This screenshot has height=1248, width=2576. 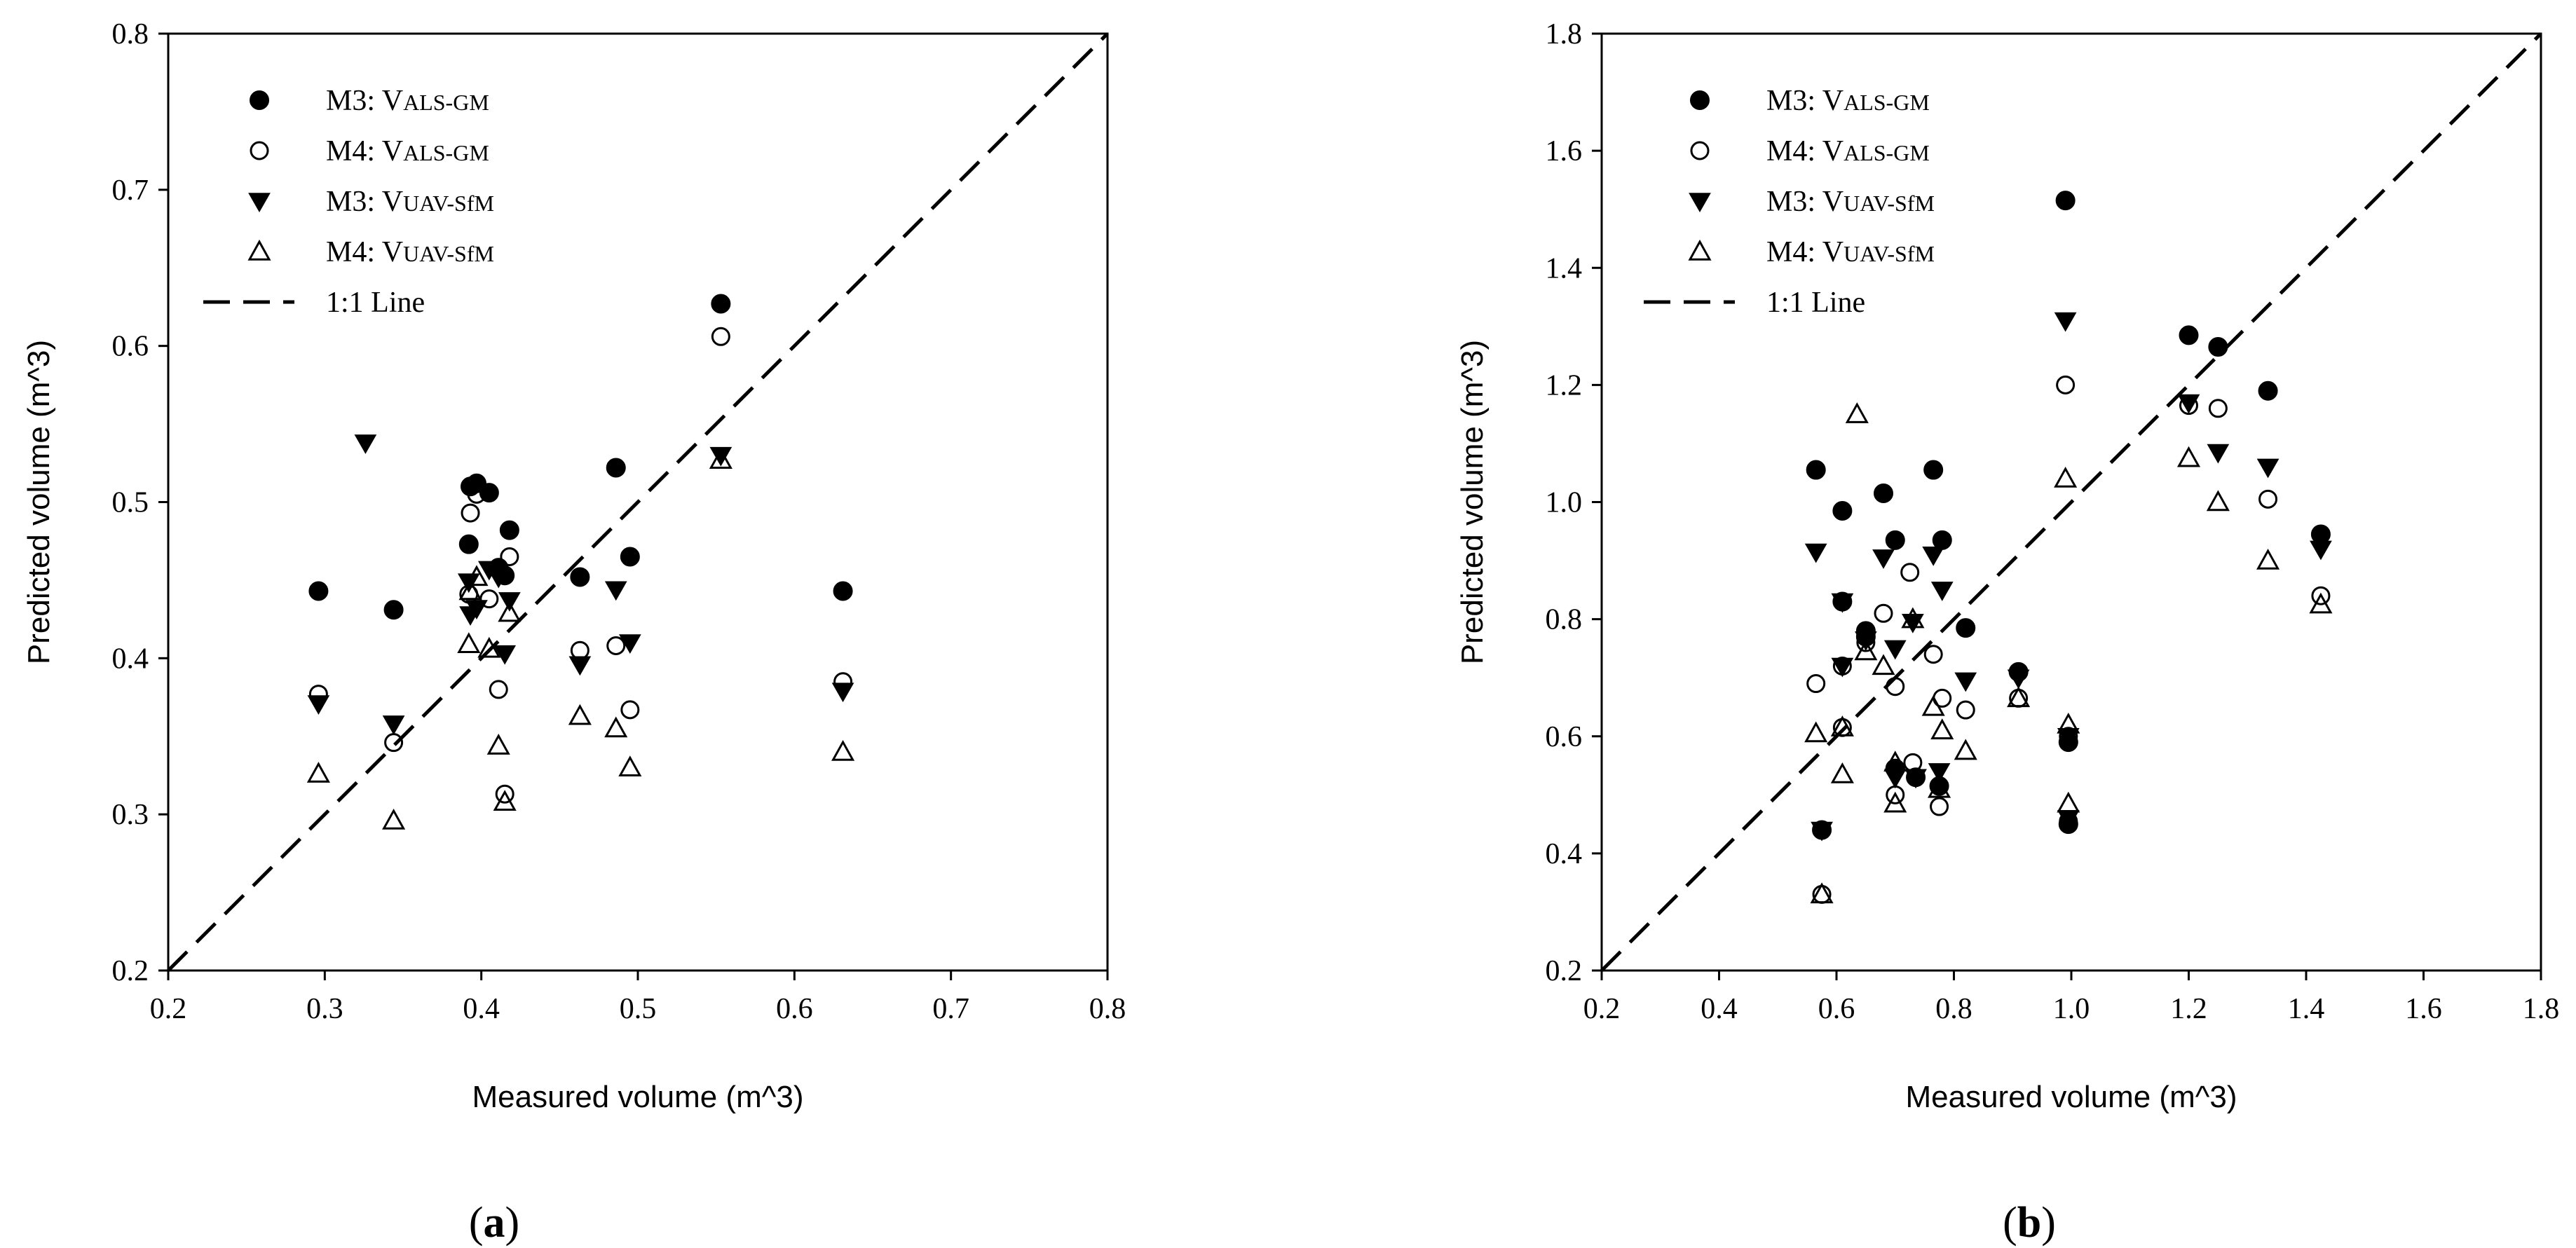 What do you see at coordinates (130, 34) in the screenshot?
I see `y-tick-label: 0.8` at bounding box center [130, 34].